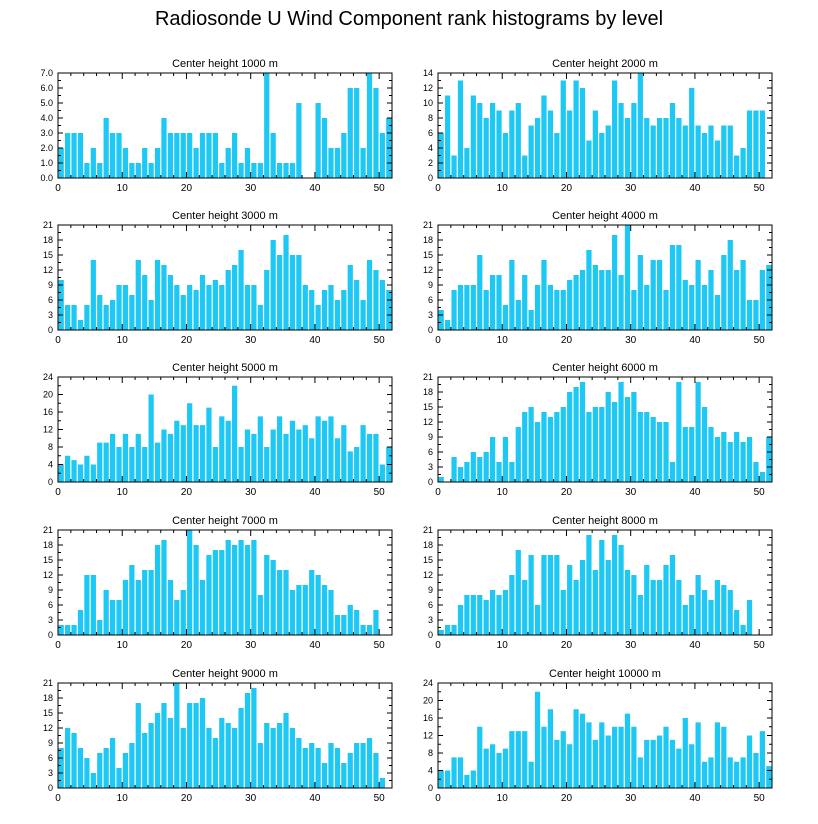 The image size is (818, 824). Describe the element at coordinates (695, 188) in the screenshot. I see `x-tick-label: 40` at that location.